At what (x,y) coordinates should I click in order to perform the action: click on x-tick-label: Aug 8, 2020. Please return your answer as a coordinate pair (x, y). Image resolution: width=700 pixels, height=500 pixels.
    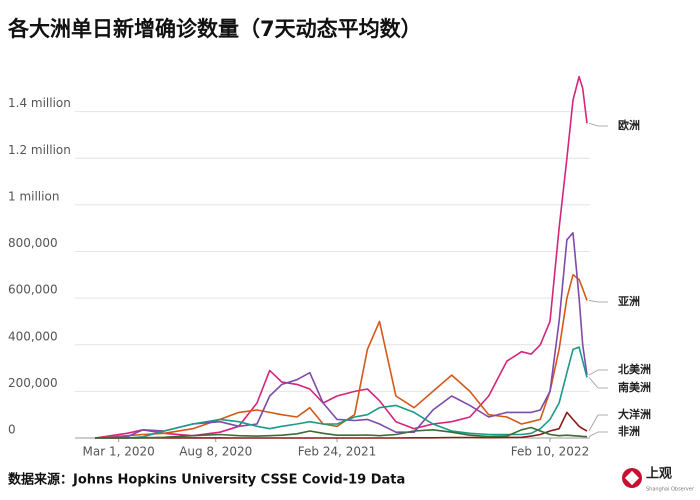
    Looking at the image, I should click on (215, 452).